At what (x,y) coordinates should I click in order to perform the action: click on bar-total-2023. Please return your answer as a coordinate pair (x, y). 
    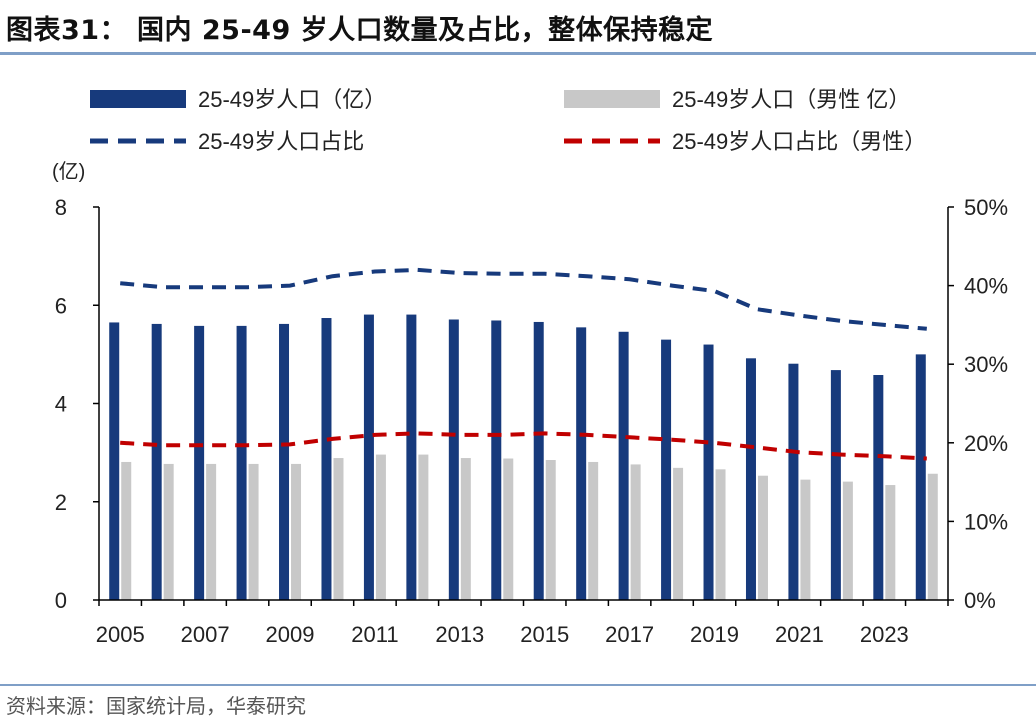
    Looking at the image, I should click on (878, 487).